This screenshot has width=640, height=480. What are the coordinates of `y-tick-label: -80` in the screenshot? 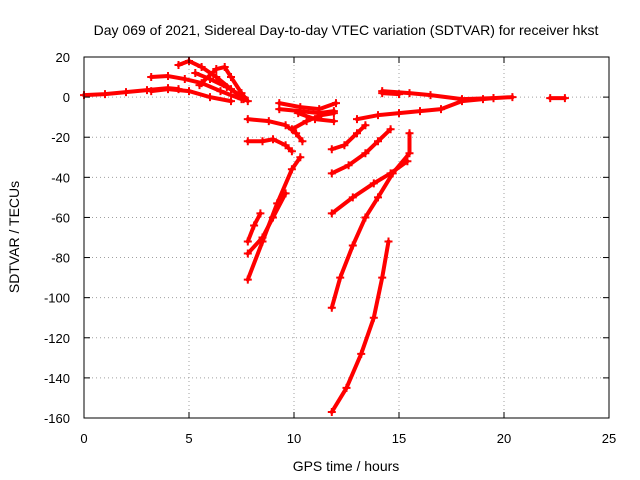 It's located at (60, 258).